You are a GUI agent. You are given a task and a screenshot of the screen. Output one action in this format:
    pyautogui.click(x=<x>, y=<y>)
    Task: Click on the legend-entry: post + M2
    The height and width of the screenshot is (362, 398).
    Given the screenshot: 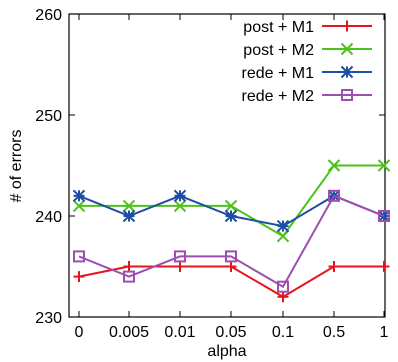 What is the action you would take?
    pyautogui.click(x=307, y=50)
    